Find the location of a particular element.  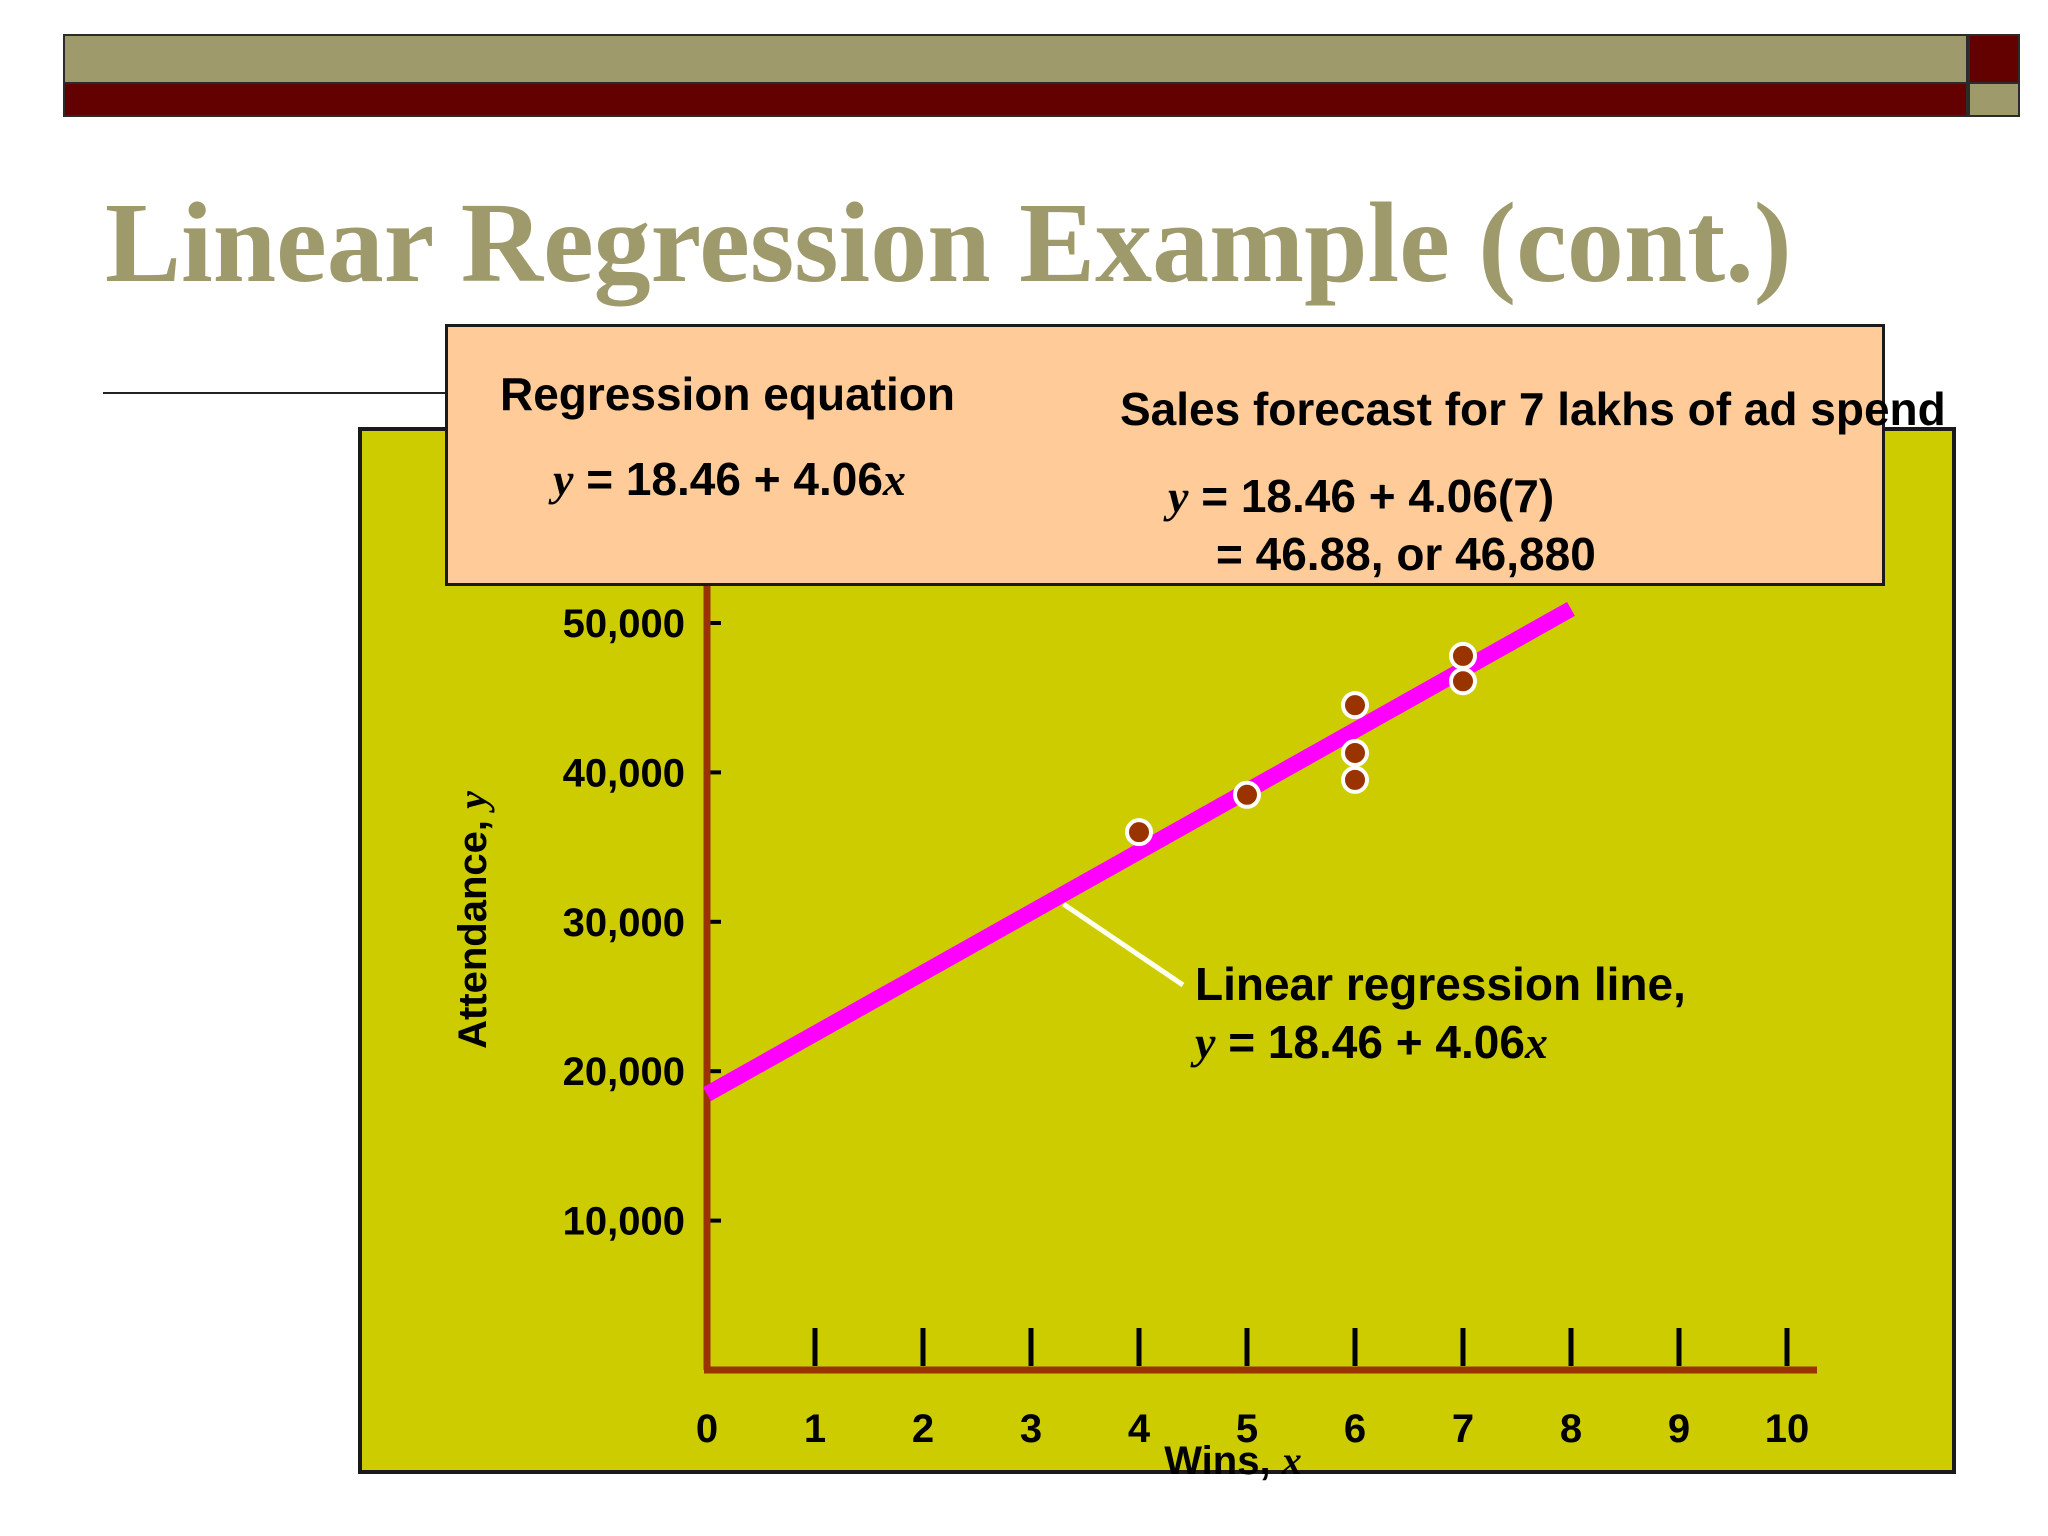

annotation-equation: y = 18.46 + 4.06x is located at coordinates (1369, 1042).